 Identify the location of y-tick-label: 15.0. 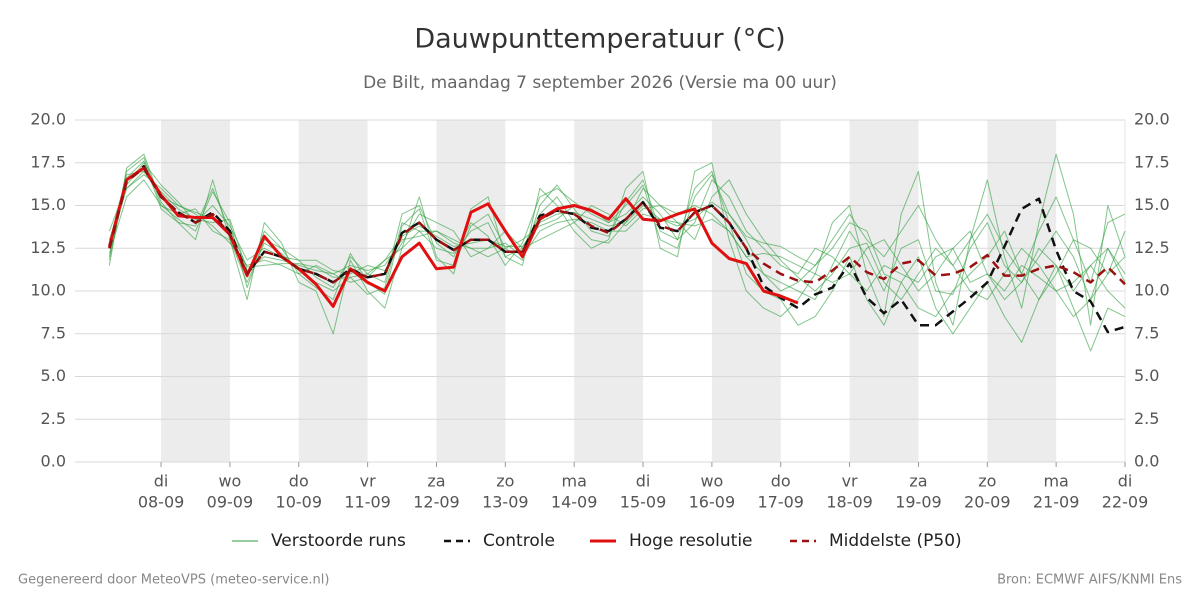
(48, 204).